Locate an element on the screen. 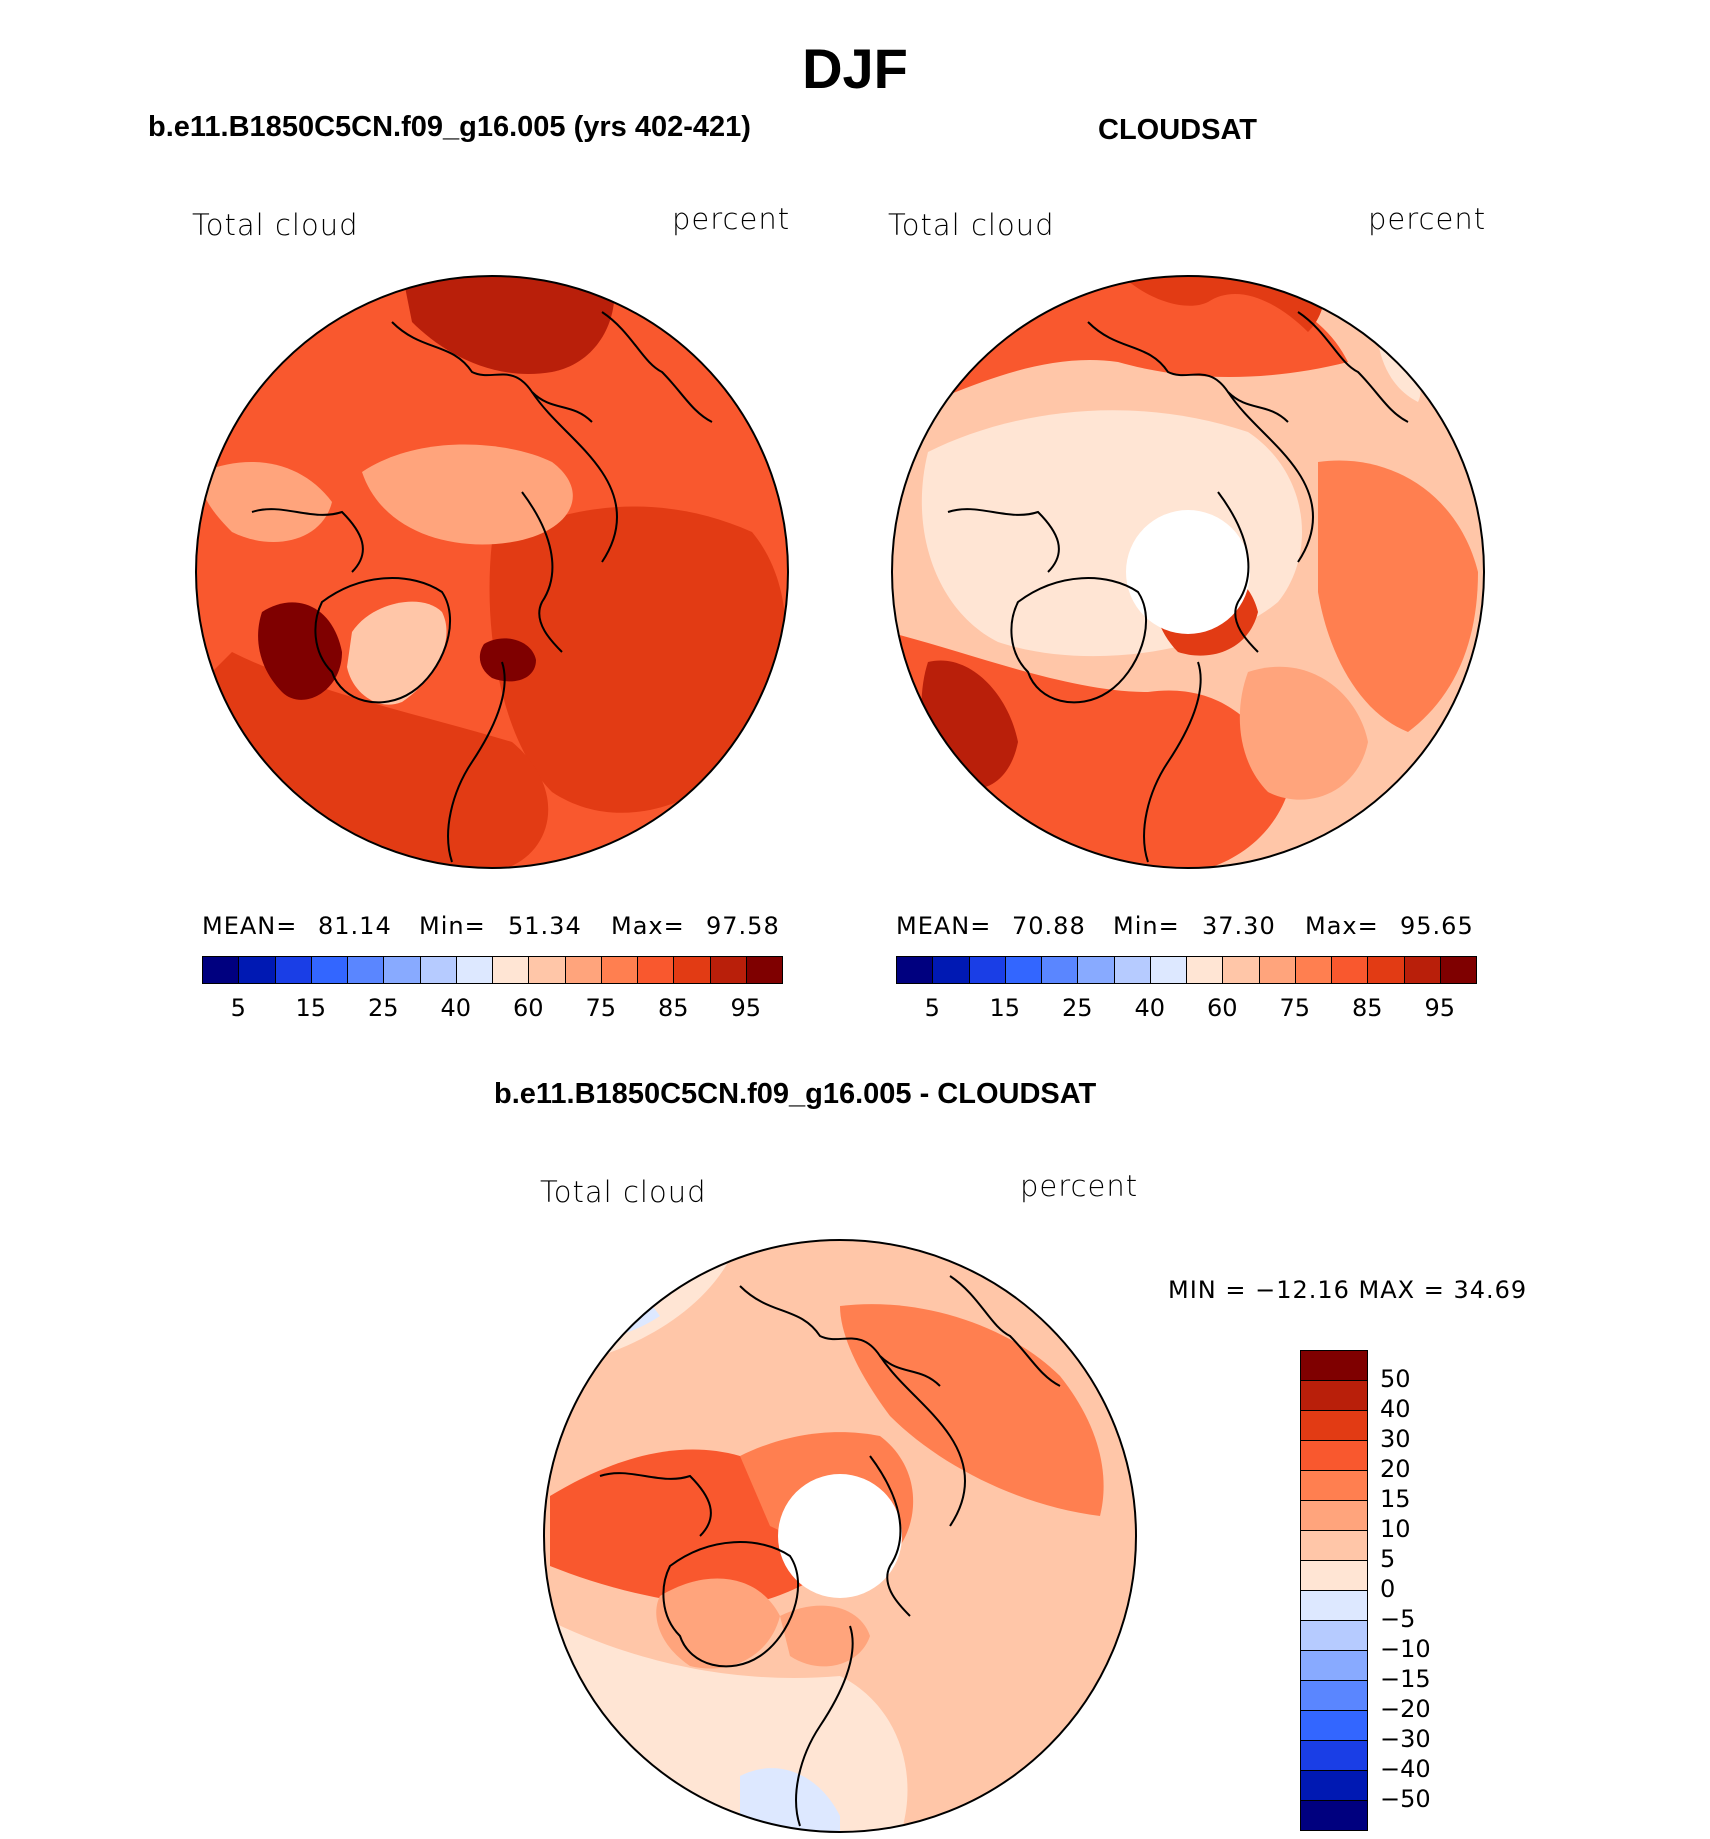 The width and height of the screenshot is (1710, 1839). panel-2-max-value: 95.65 is located at coordinates (1437, 926).